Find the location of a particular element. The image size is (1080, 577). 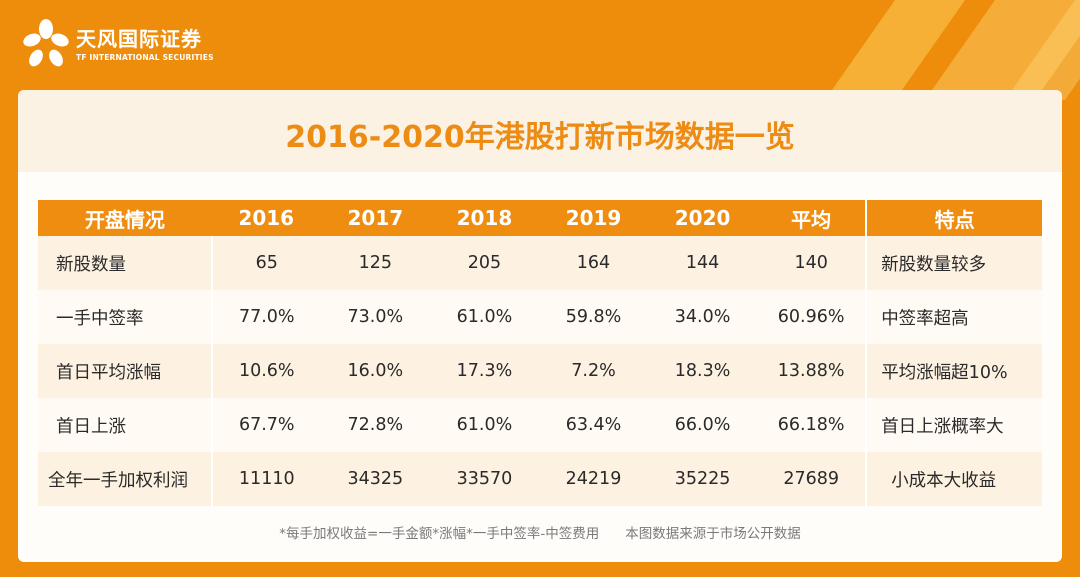

footnote-formula: *每手加权收益=一手金额*涨幅*一手中签率-中签费用 is located at coordinates (439, 534).